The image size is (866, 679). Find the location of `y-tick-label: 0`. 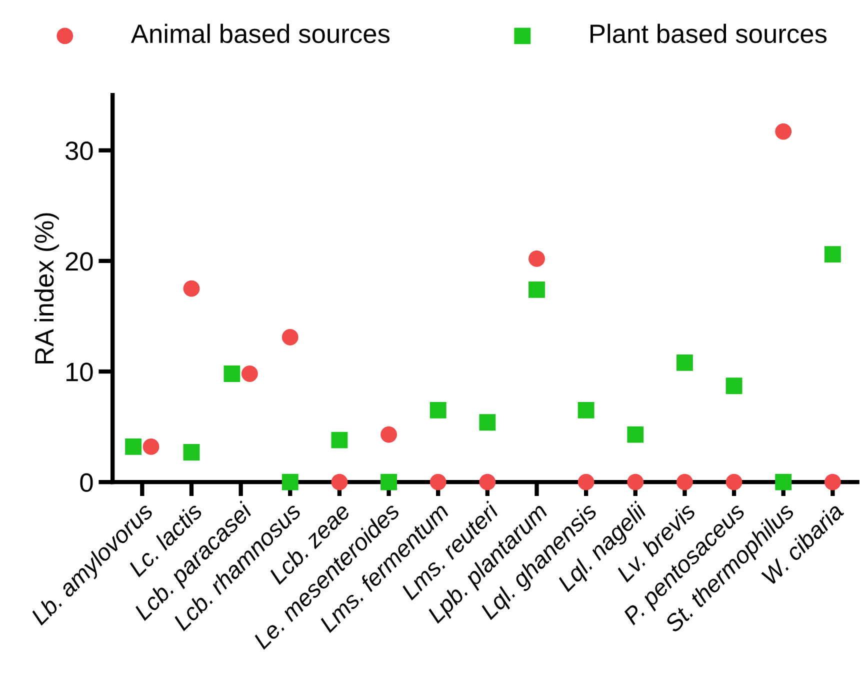

y-tick-label: 0 is located at coordinates (86, 482).